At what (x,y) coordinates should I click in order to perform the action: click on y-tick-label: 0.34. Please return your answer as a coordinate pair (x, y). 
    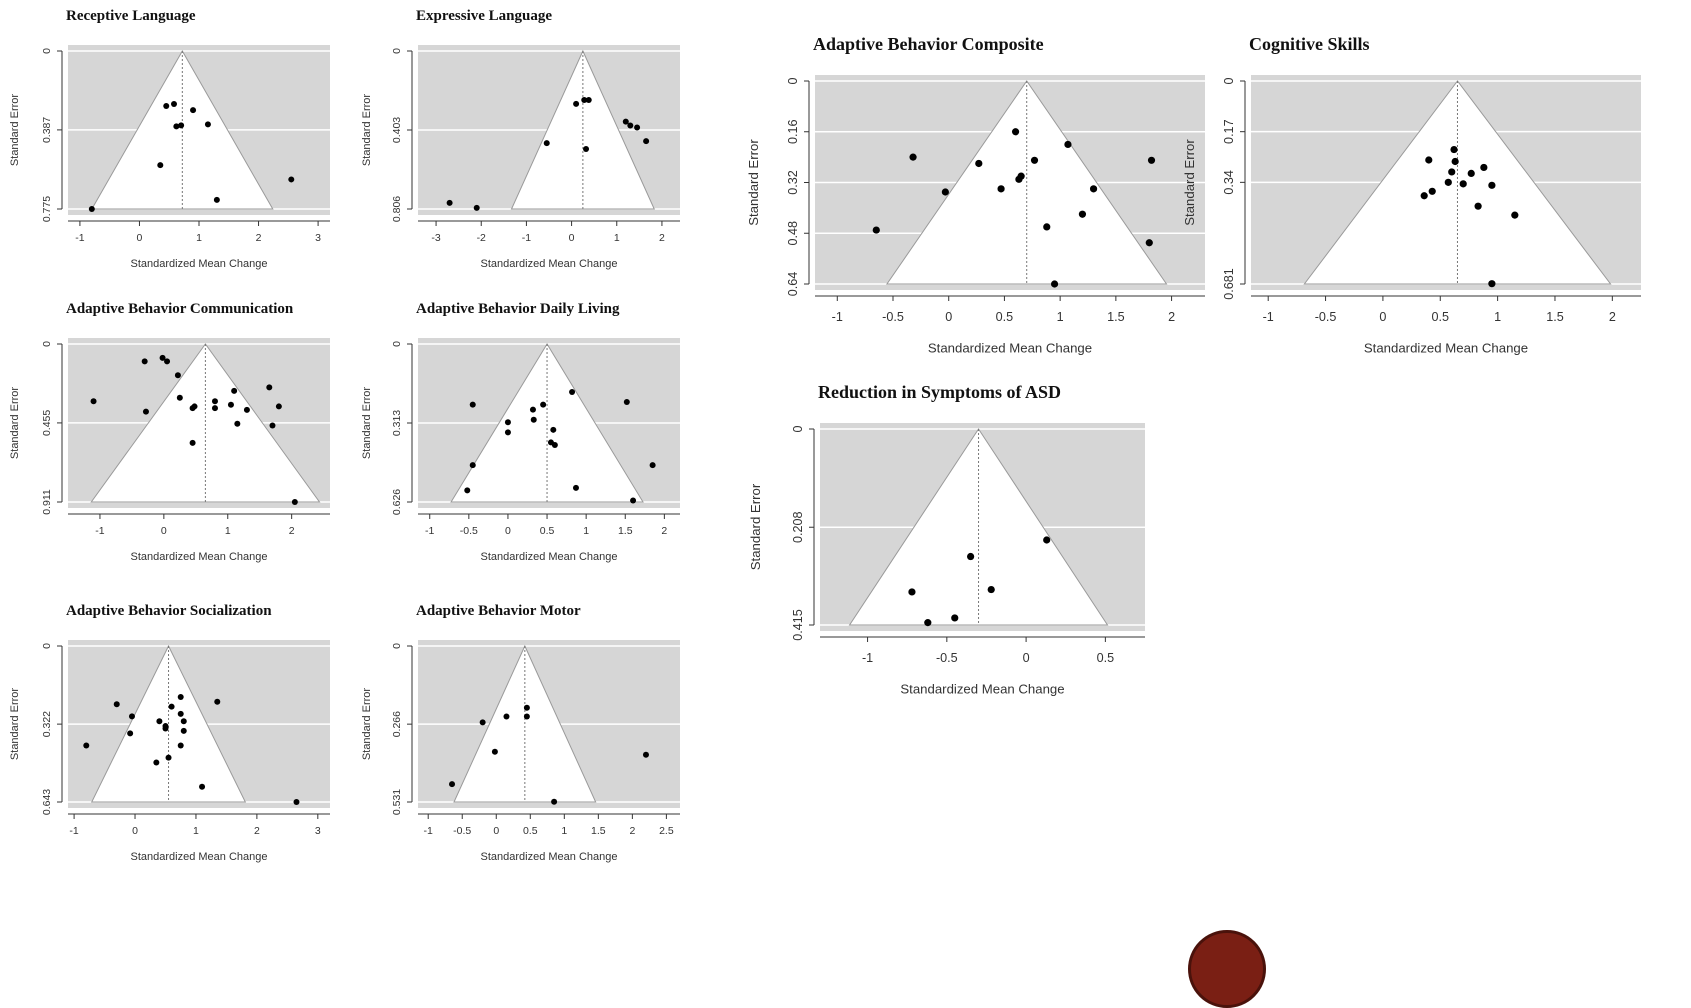
    Looking at the image, I should click on (1229, 182).